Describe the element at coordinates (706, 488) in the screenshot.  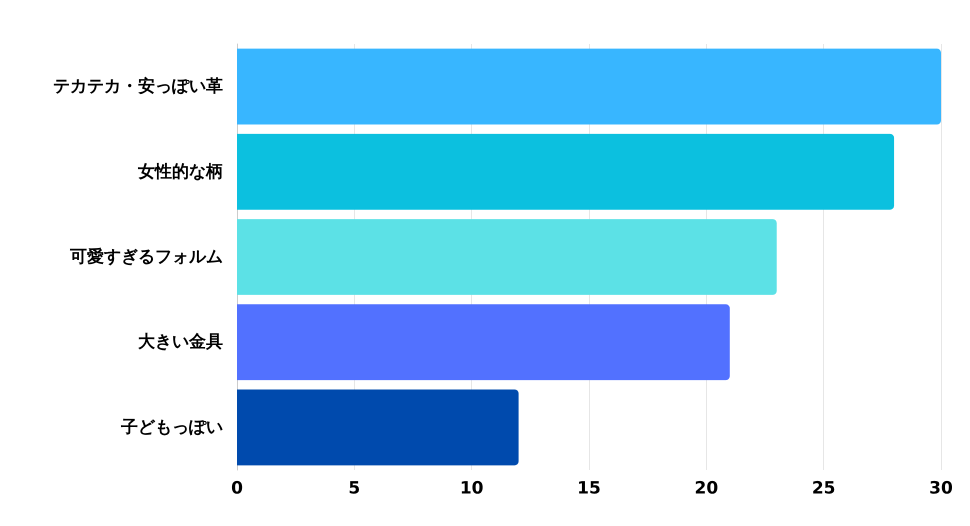
I see `x-tick-label: 20` at that location.